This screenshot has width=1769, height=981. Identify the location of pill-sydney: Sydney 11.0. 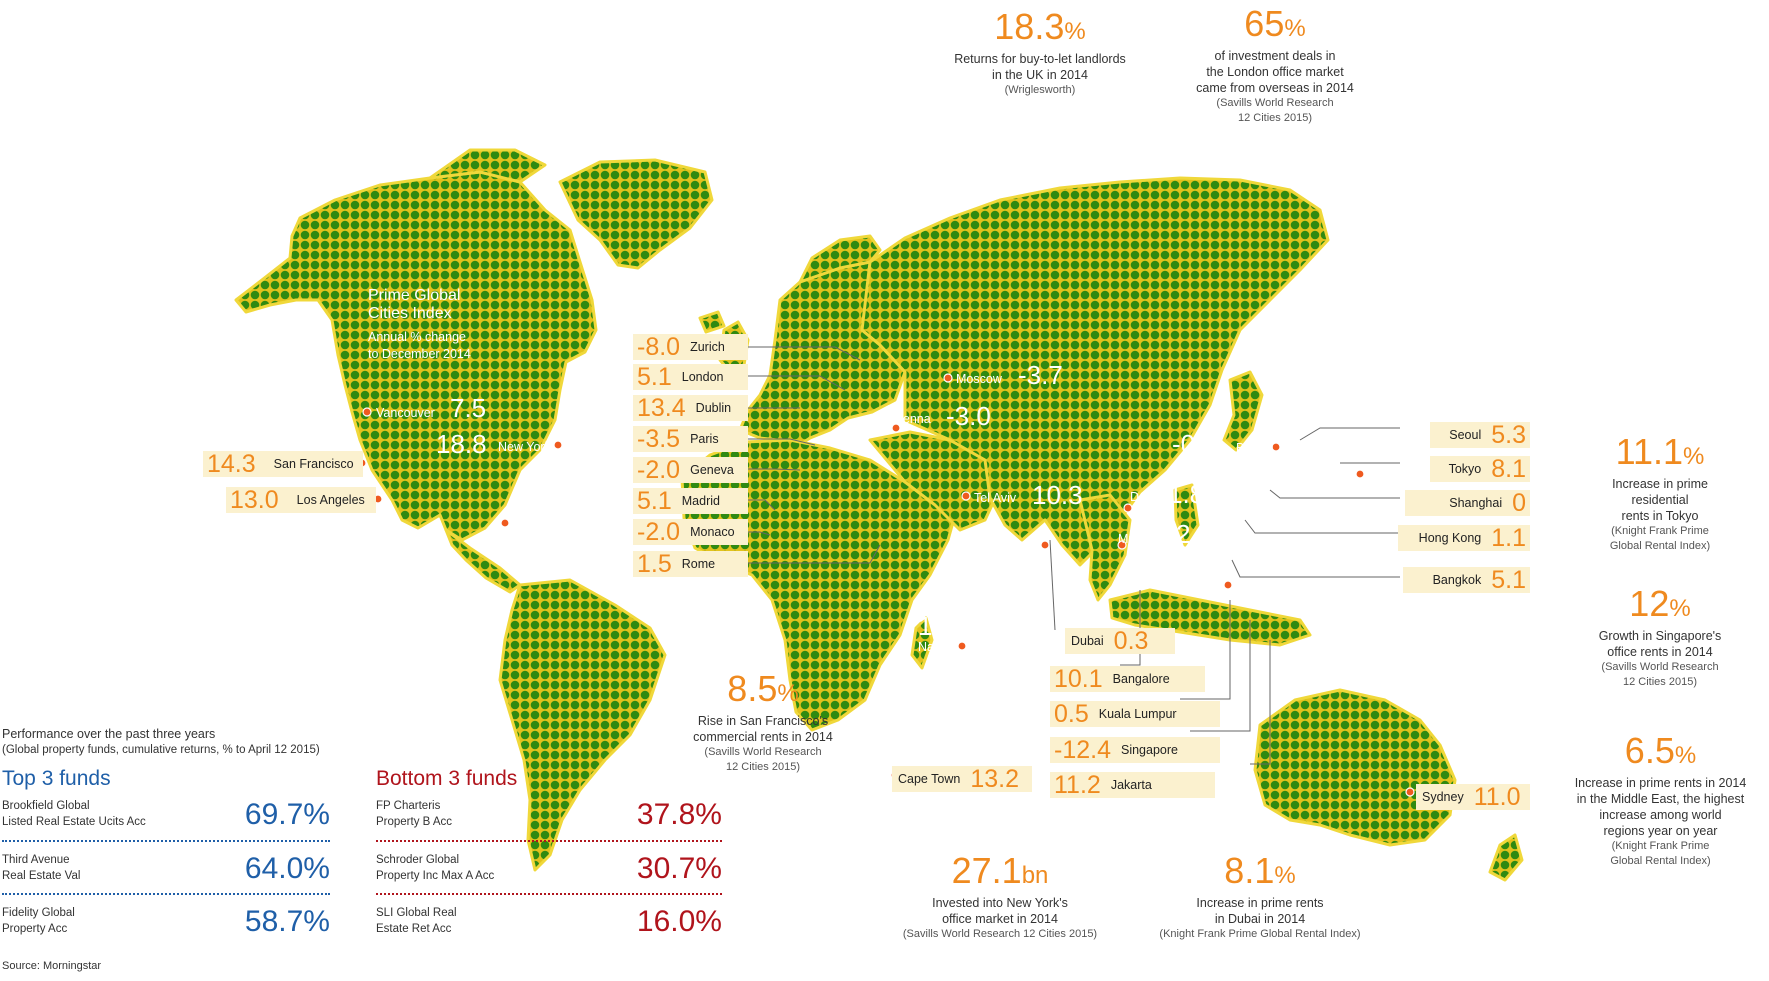
(1473, 797).